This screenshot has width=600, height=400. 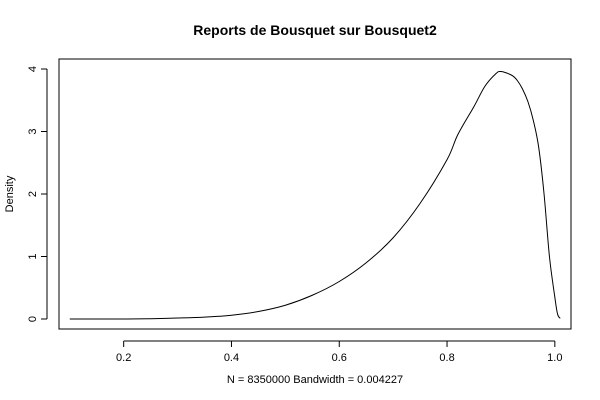 What do you see at coordinates (123, 358) in the screenshot?
I see `x-tick-label: 0.2` at bounding box center [123, 358].